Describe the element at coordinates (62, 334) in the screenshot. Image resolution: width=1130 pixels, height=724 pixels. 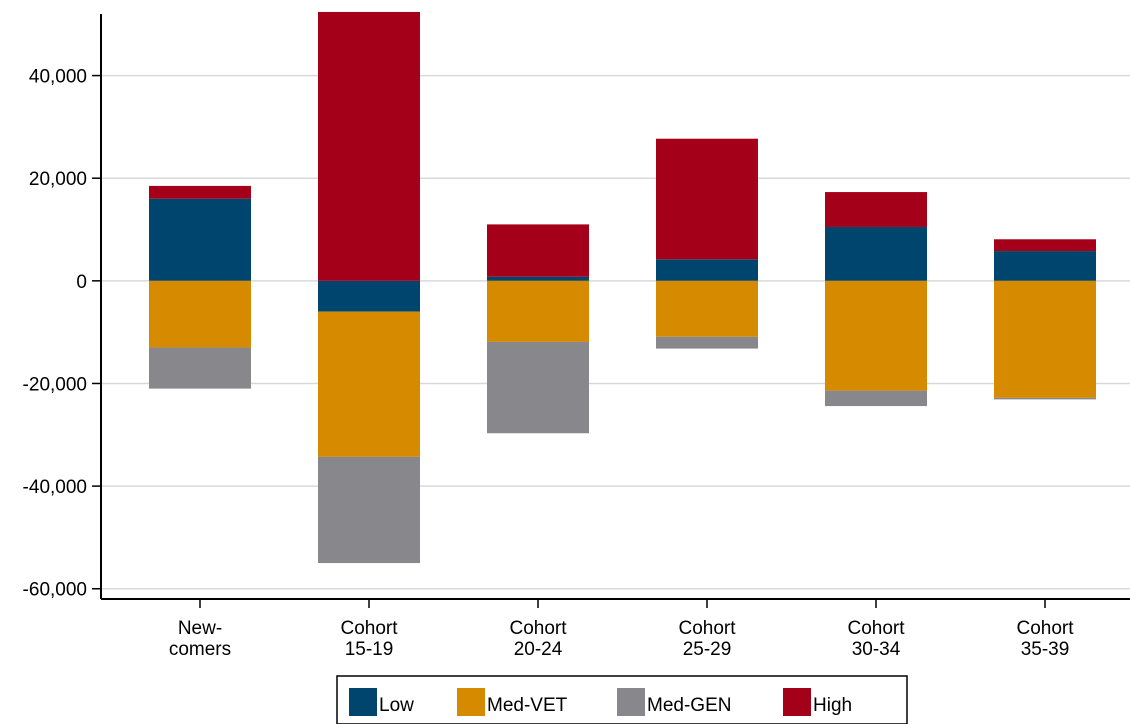
I see `y-axis-ticks: 40,000 20,000 0 -20,000 -40,000 -60,000` at that location.